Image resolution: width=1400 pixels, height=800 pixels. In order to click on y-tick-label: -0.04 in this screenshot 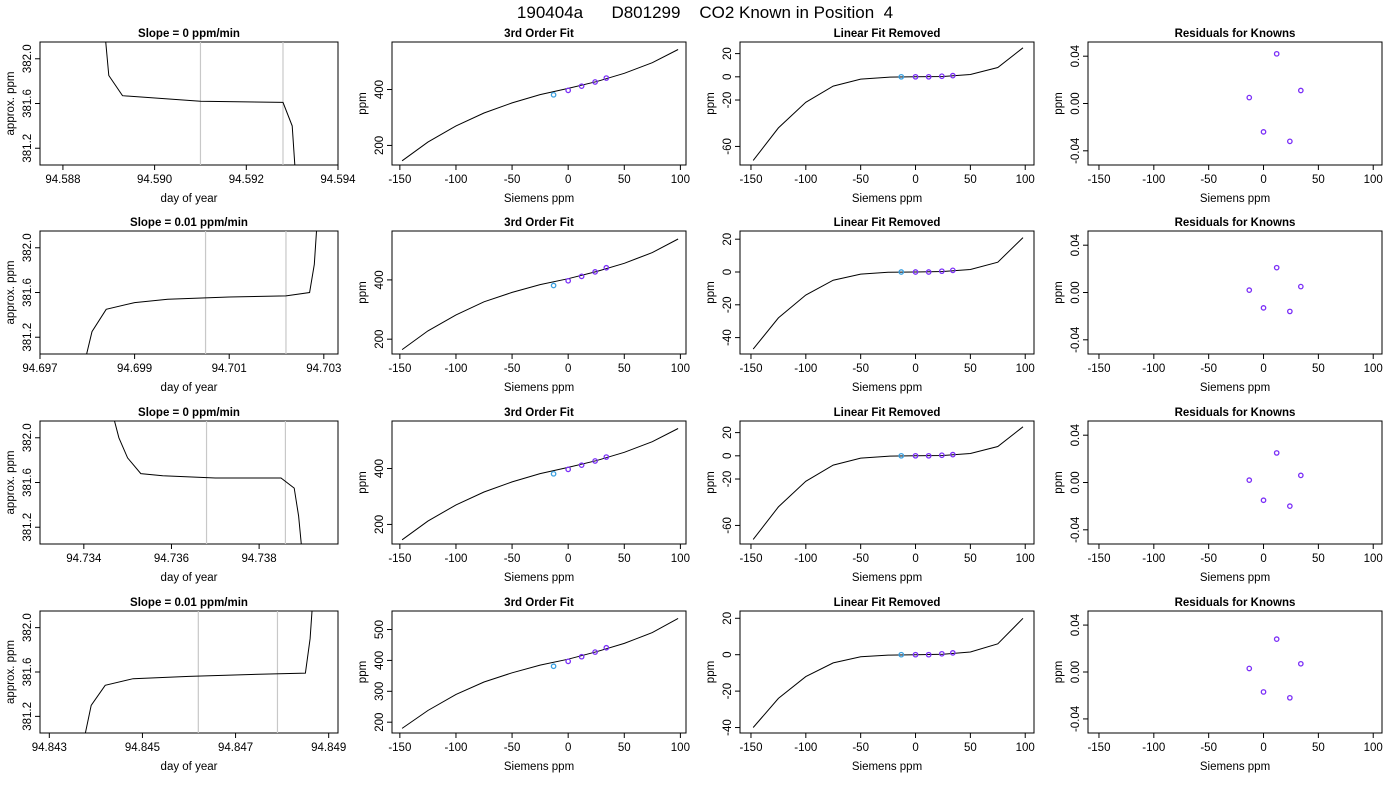, I will do `click(1076, 529)`.